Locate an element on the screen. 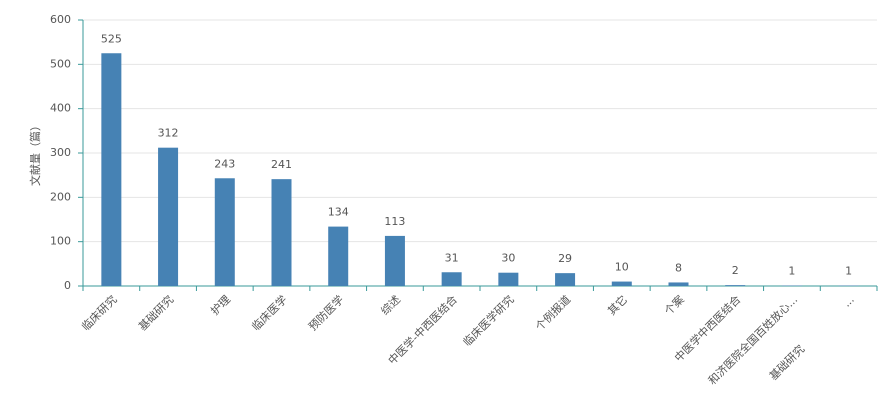 The height and width of the screenshot is (408, 895). x-tick-label: 个案 is located at coordinates (673, 304).